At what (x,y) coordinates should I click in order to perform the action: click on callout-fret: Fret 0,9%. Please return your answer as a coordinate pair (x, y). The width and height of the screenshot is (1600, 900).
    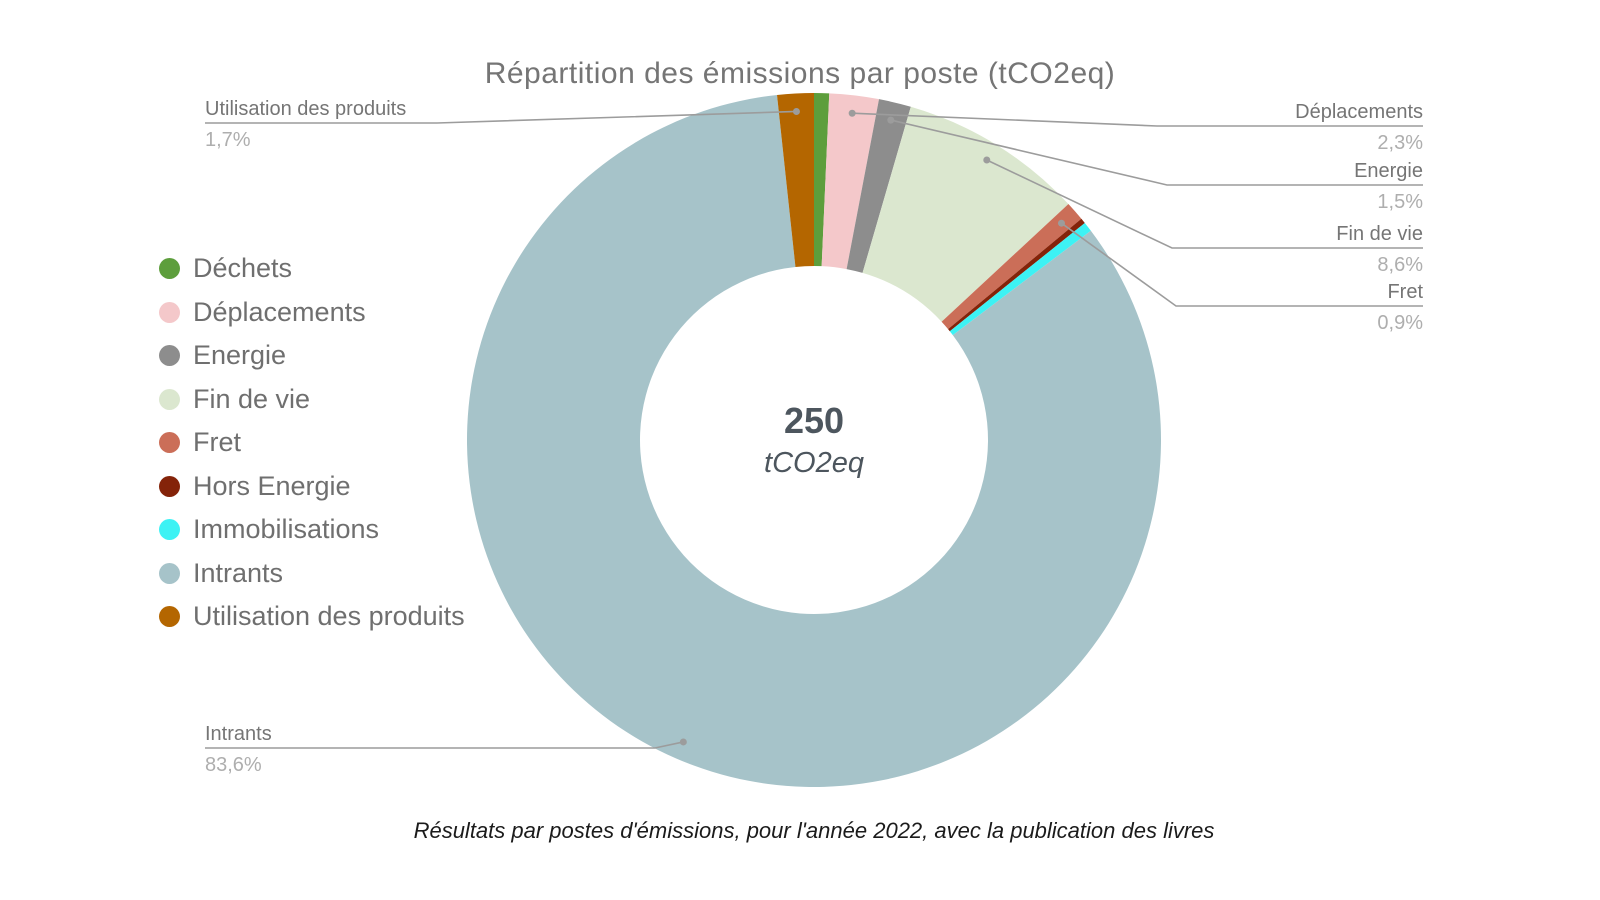
    Looking at the image, I should click on (1400, 307).